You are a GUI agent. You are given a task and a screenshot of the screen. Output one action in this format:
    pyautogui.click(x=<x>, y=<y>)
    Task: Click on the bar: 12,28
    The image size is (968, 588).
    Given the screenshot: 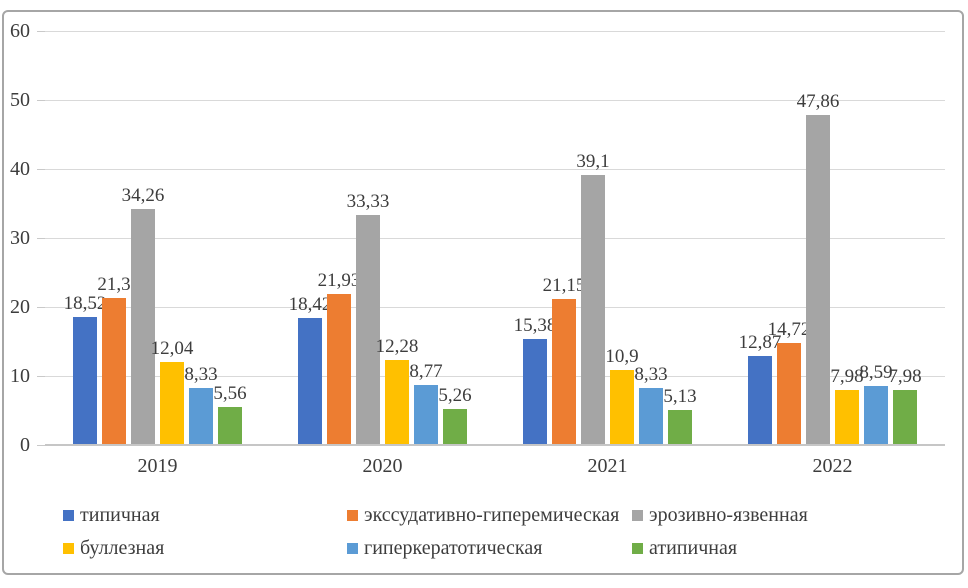 What is the action you would take?
    pyautogui.click(x=397, y=391)
    